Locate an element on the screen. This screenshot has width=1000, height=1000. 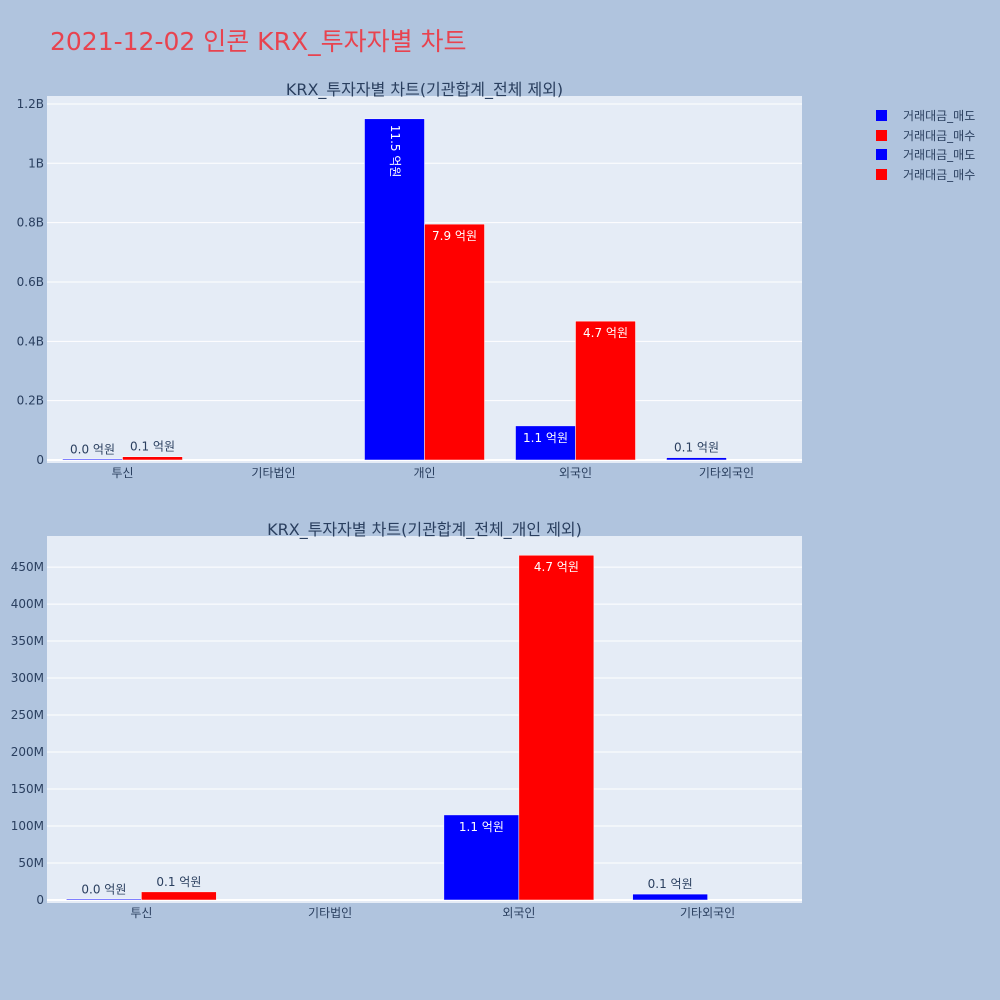
chart-title: KRX_투자자별 차트(기관합계_전체_개인 제외) is located at coordinates (424, 530).